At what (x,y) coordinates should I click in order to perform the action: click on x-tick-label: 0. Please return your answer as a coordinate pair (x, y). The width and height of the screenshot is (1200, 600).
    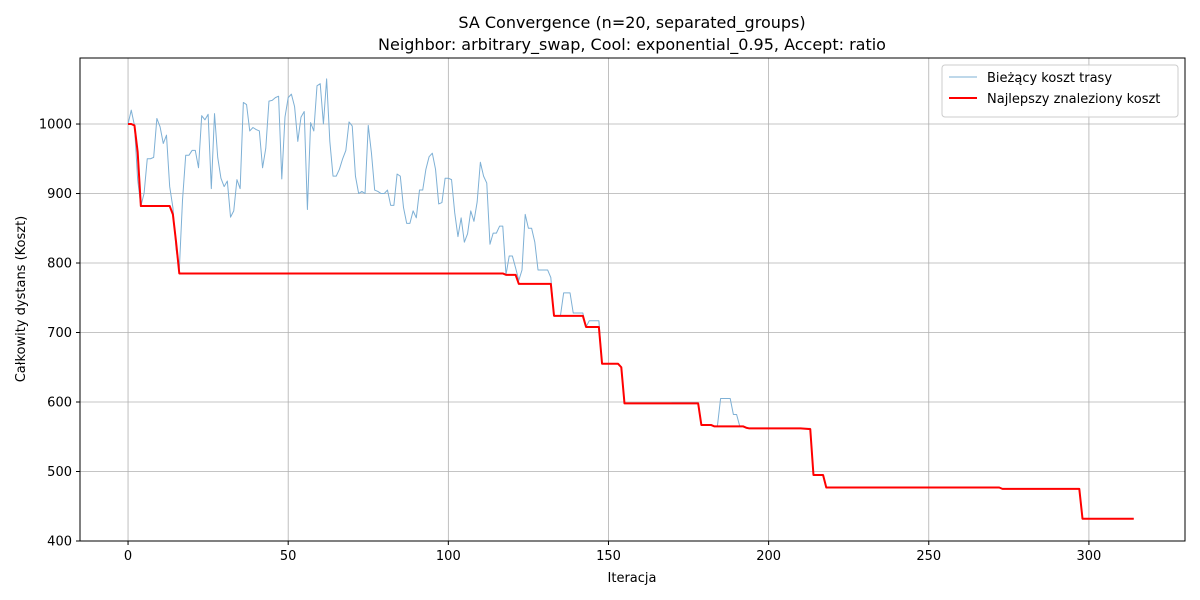
    Looking at the image, I should click on (128, 556).